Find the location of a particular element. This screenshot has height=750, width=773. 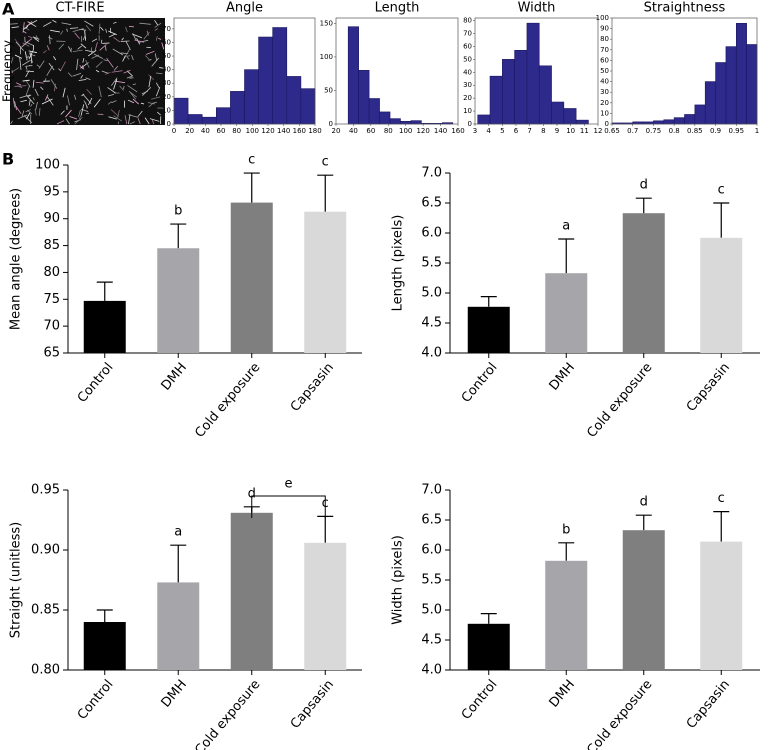

significance-label: a is located at coordinates (178, 532).